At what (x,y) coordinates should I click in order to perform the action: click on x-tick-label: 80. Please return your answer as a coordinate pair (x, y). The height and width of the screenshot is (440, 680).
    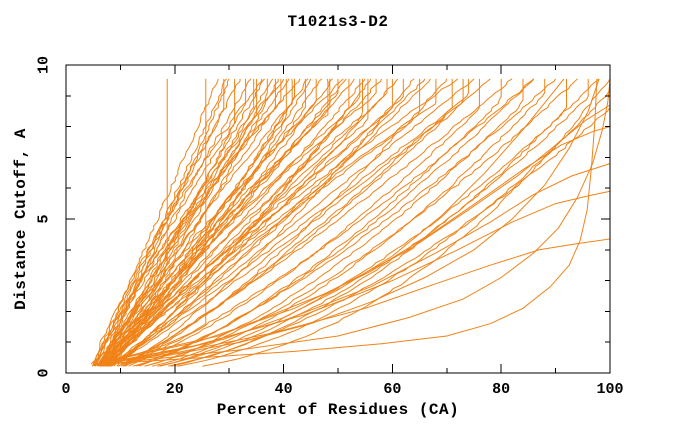
    Looking at the image, I should click on (501, 389).